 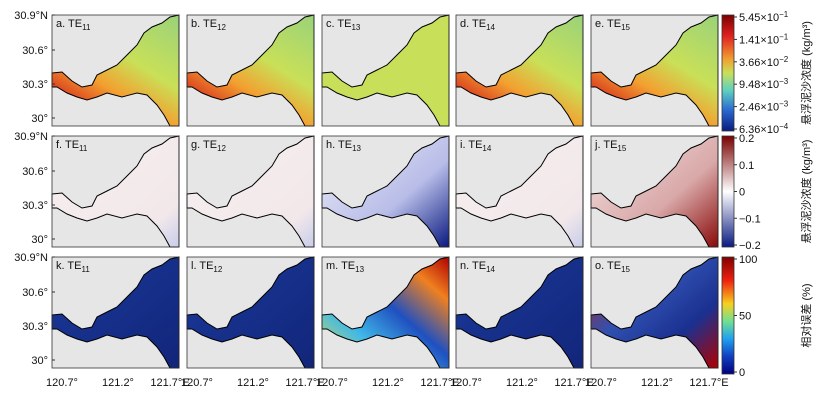 What do you see at coordinates (345, 267) in the screenshot?
I see `panel-label: m. TE13` at bounding box center [345, 267].